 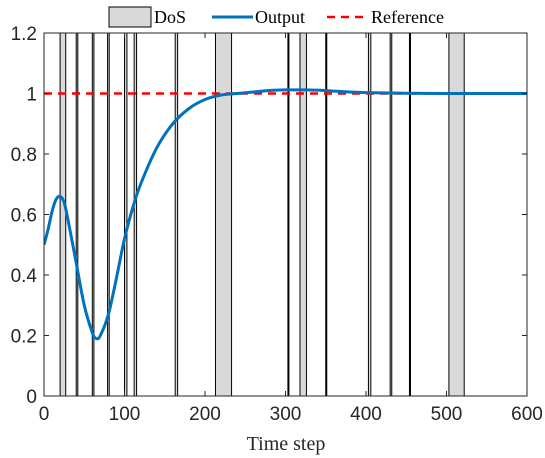 What do you see at coordinates (130, 17) in the screenshot?
I see `legend-swatch-dos` at bounding box center [130, 17].